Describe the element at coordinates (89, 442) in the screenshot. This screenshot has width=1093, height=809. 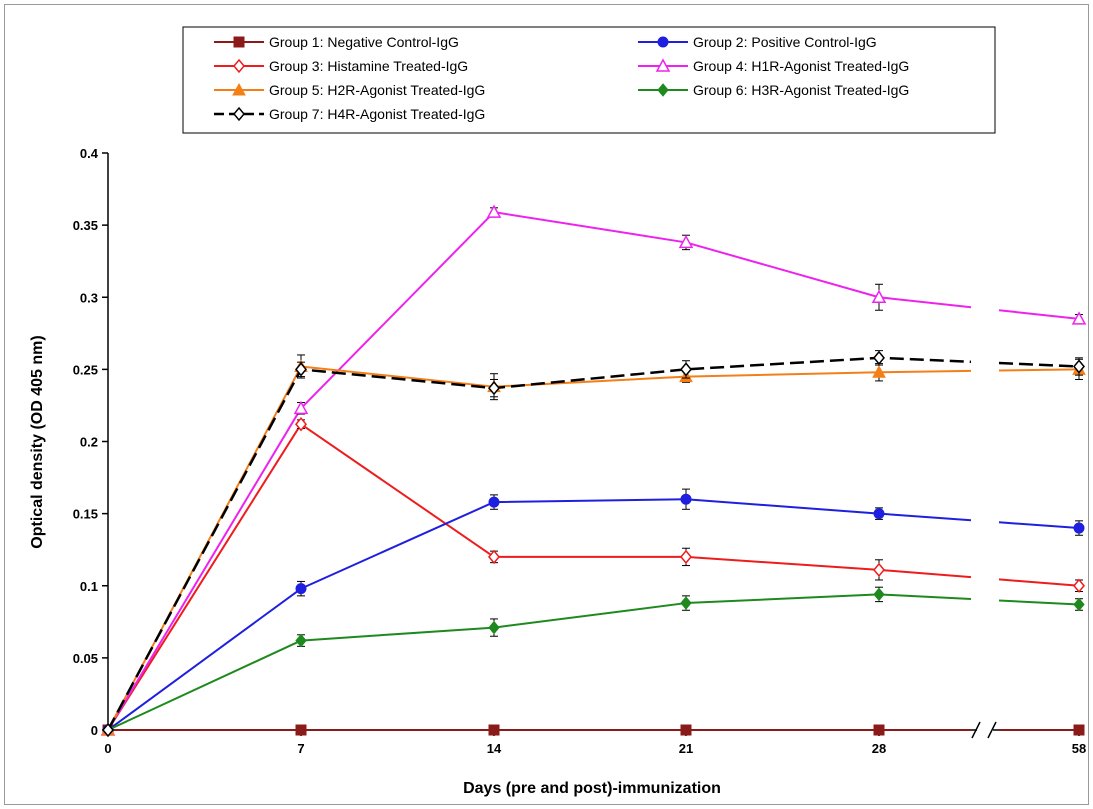
I see `y-tick-label: 0.2` at that location.